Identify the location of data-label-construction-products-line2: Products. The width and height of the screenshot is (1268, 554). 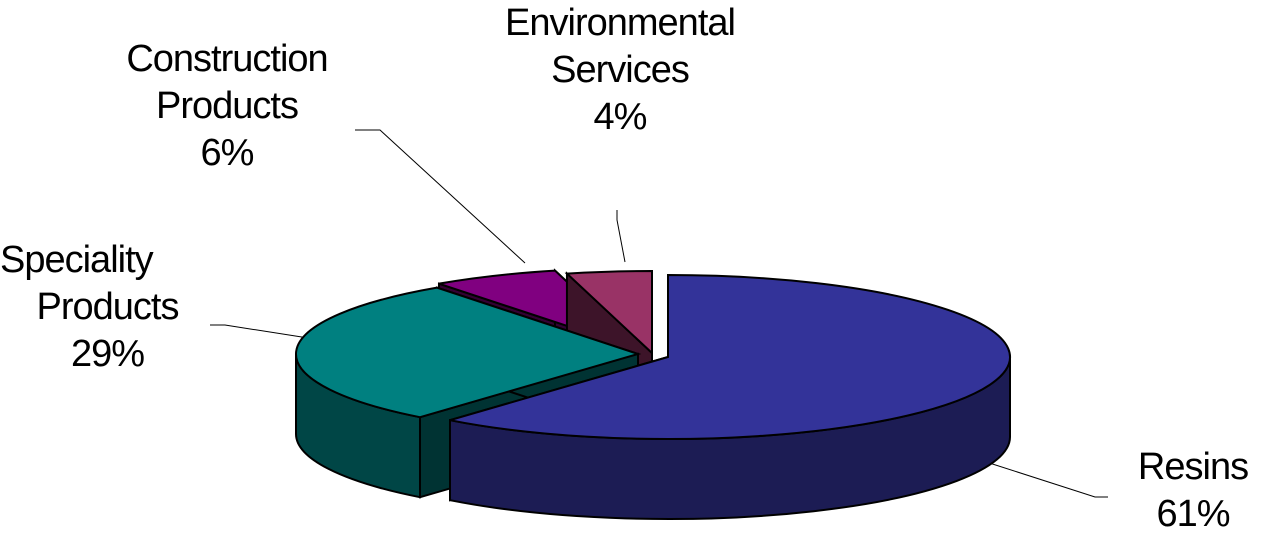
(227, 106).